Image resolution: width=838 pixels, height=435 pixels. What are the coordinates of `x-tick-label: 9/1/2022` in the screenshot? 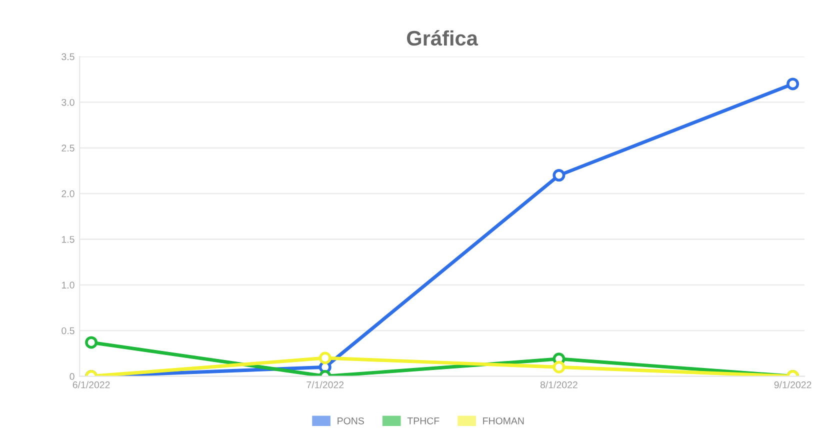 It's located at (793, 384).